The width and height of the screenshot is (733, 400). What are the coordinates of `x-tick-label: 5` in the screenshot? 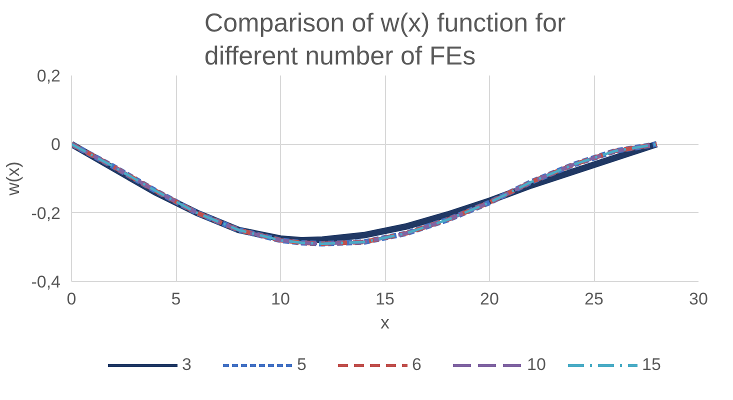 It's located at (176, 299).